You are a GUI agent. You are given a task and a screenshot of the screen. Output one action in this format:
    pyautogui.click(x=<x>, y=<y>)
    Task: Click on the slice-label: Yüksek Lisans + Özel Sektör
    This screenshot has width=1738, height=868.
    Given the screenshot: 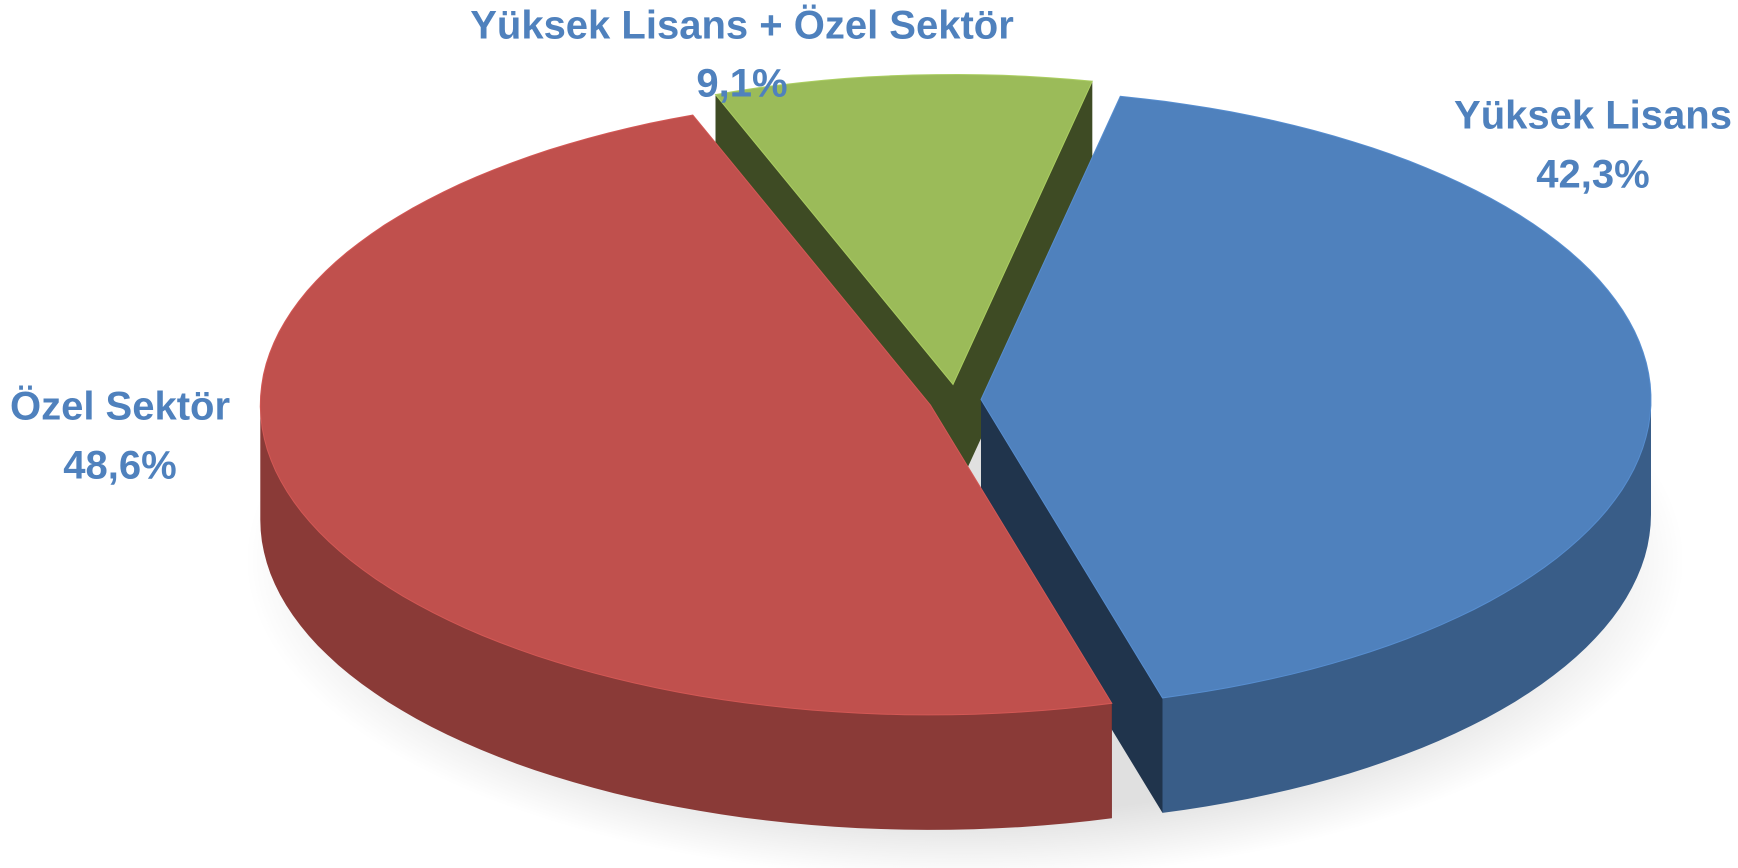 What is the action you would take?
    pyautogui.click(x=742, y=25)
    